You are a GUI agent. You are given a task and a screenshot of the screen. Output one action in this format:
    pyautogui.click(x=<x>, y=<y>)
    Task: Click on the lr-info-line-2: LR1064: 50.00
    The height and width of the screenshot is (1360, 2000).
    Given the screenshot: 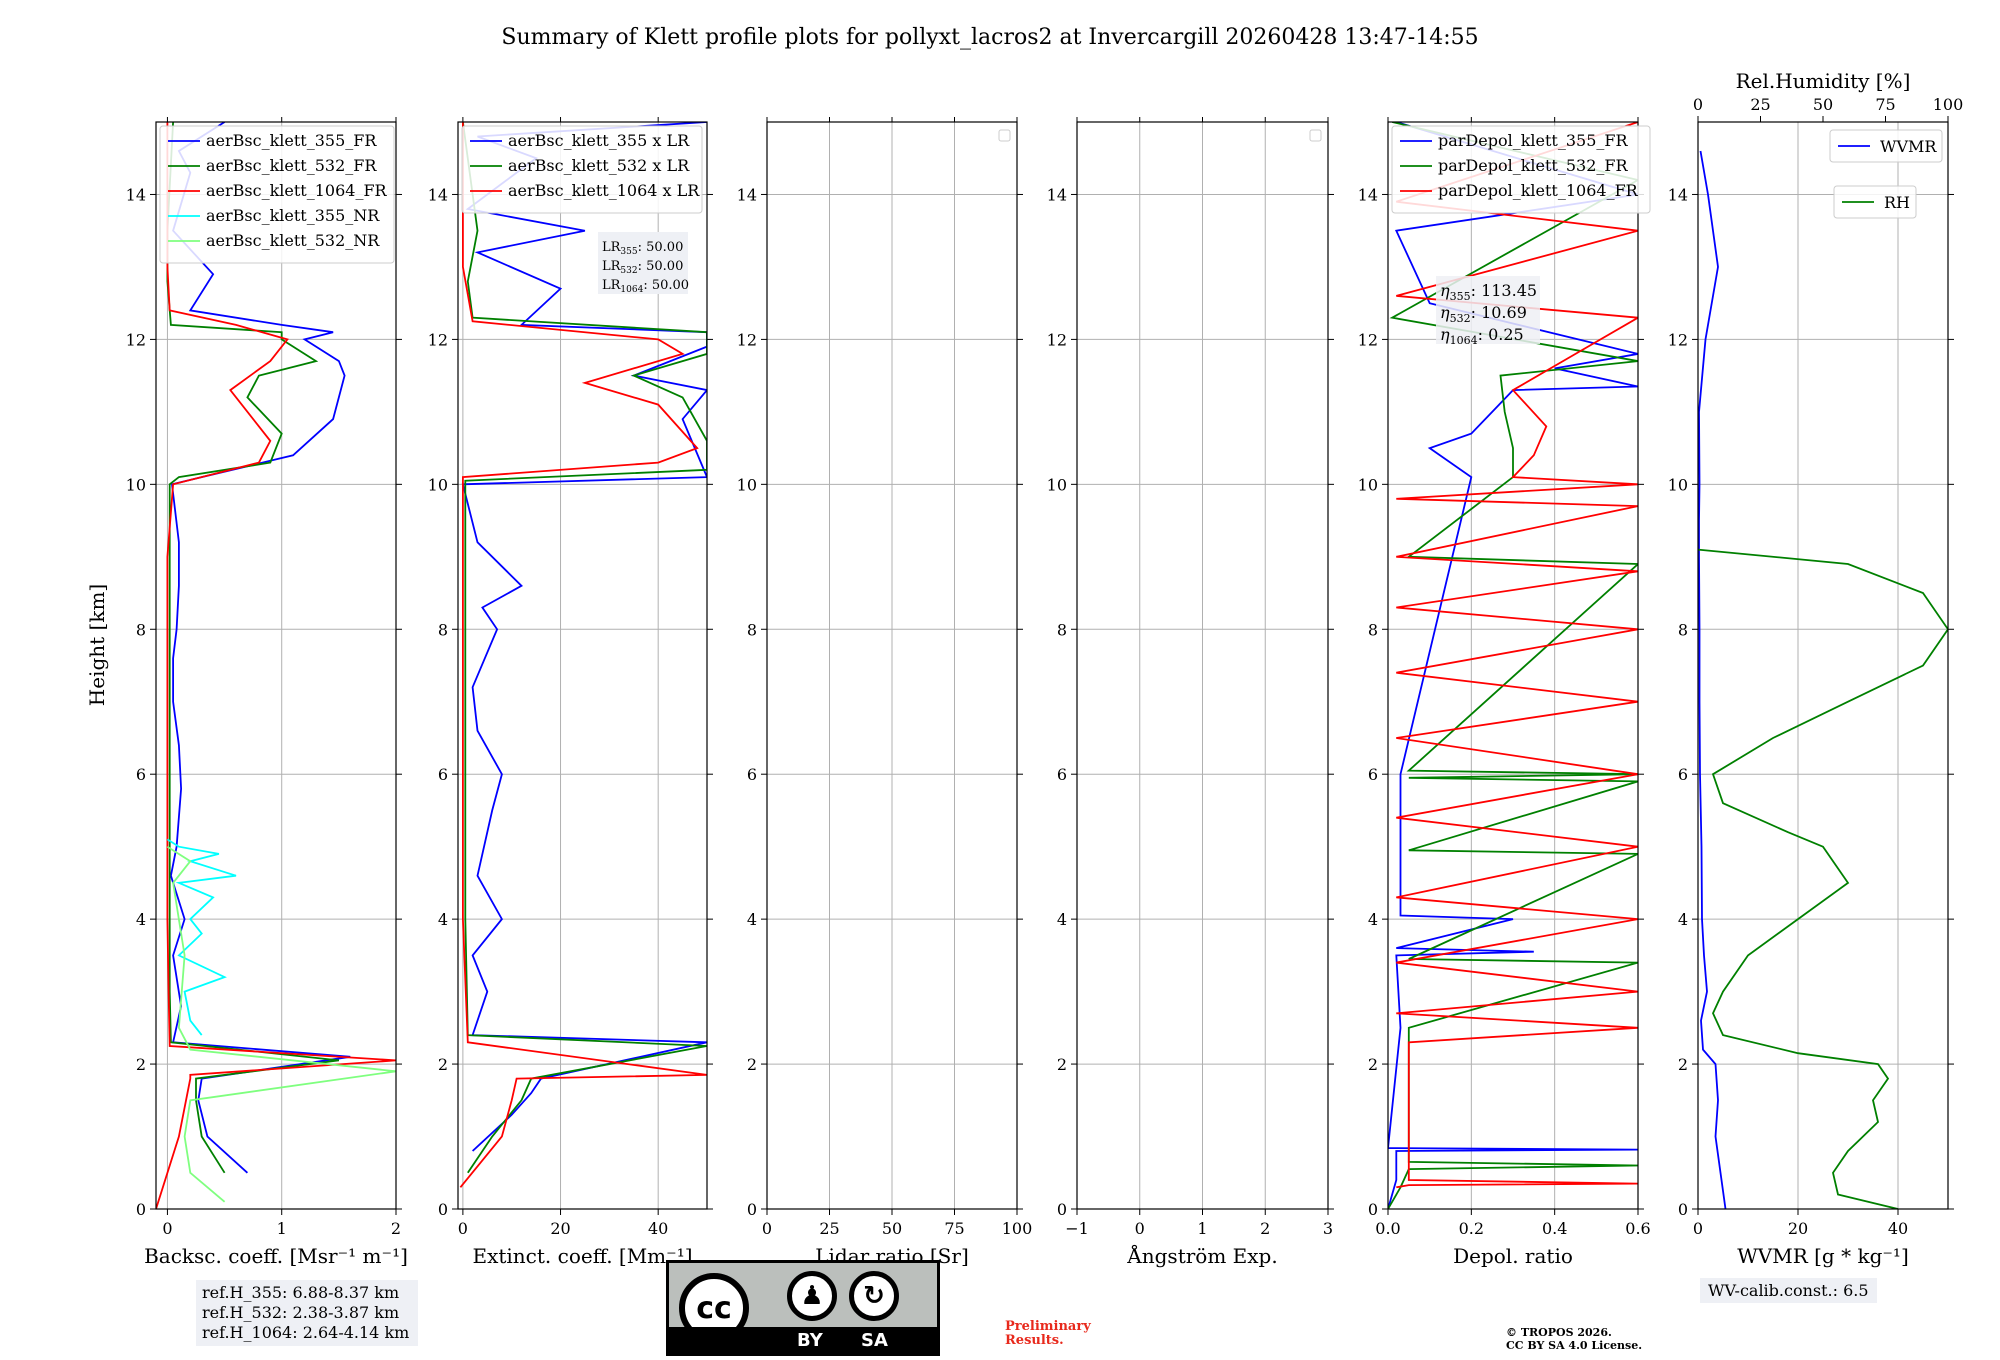 What is the action you would take?
    pyautogui.click(x=645, y=286)
    